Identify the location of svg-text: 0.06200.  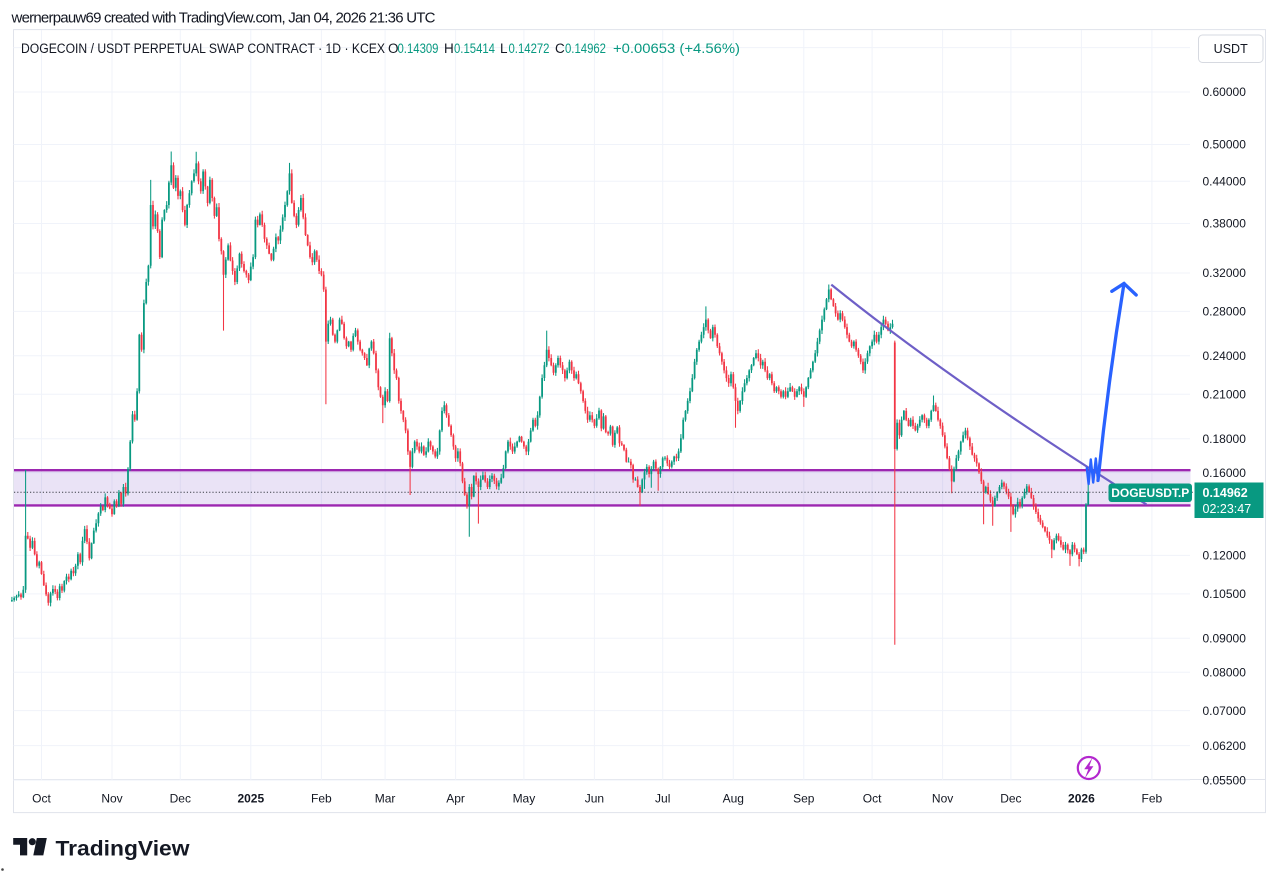
(1225, 746).